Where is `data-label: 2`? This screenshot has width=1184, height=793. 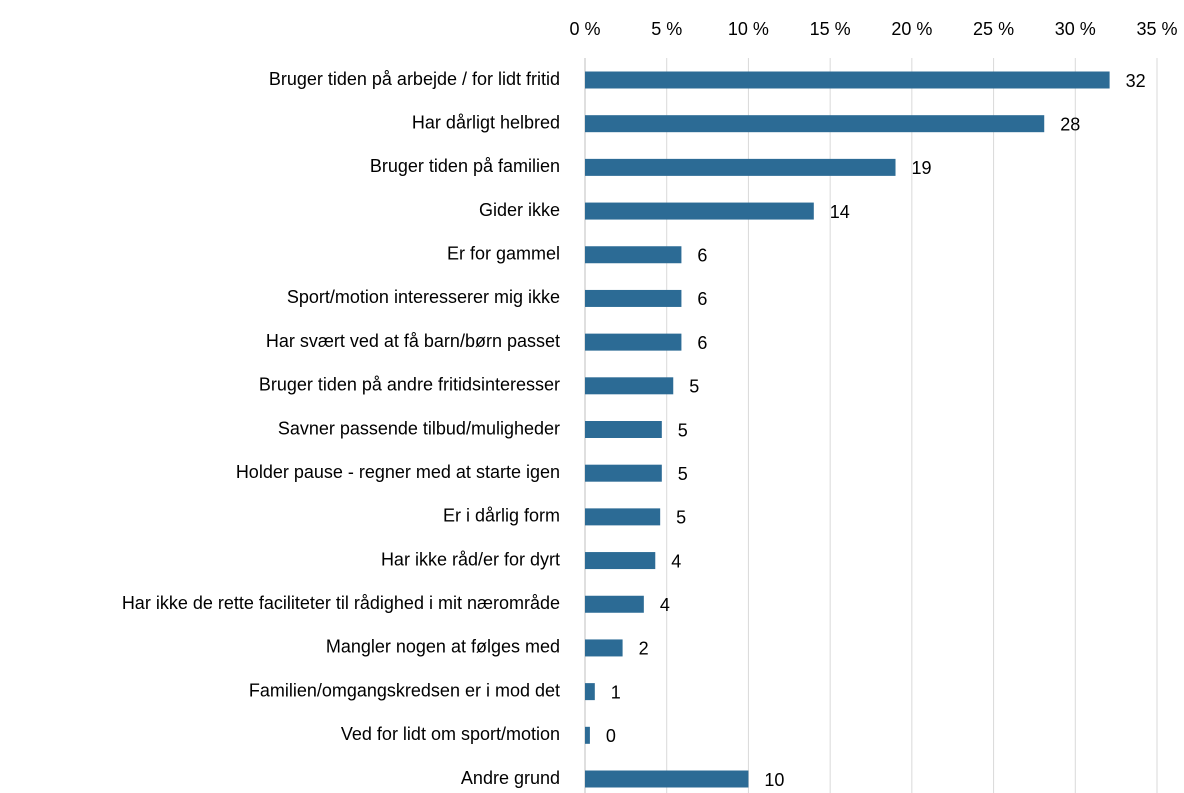 data-label: 2 is located at coordinates (644, 649).